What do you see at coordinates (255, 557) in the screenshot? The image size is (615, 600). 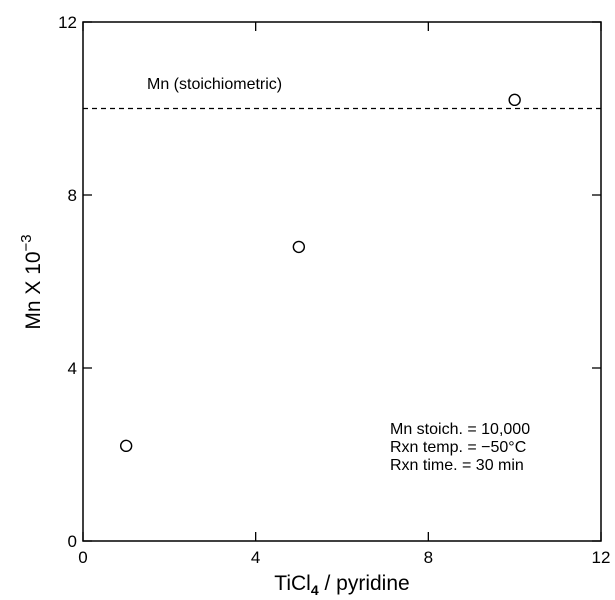 I see `x-tick-label: 4` at bounding box center [255, 557].